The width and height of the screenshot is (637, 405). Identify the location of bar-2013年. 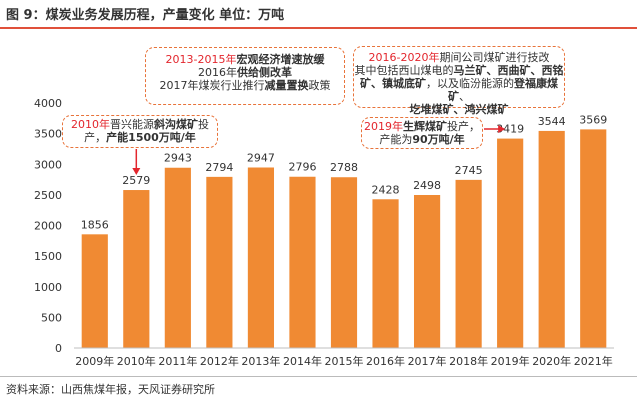
(261, 257).